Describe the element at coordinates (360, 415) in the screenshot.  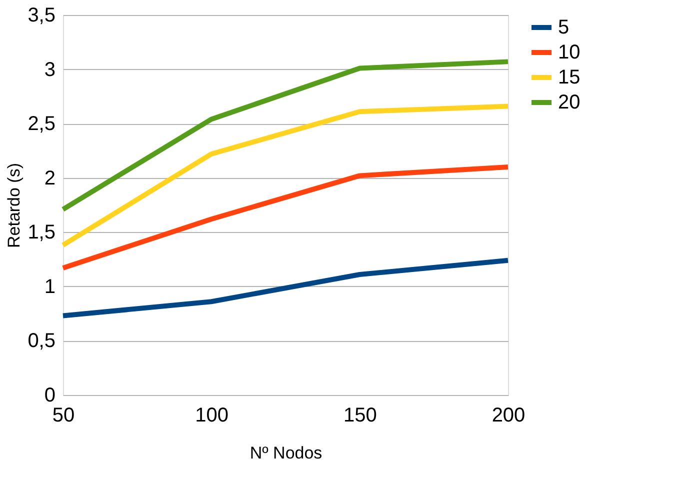
I see `x-tick-label: 150` at that location.